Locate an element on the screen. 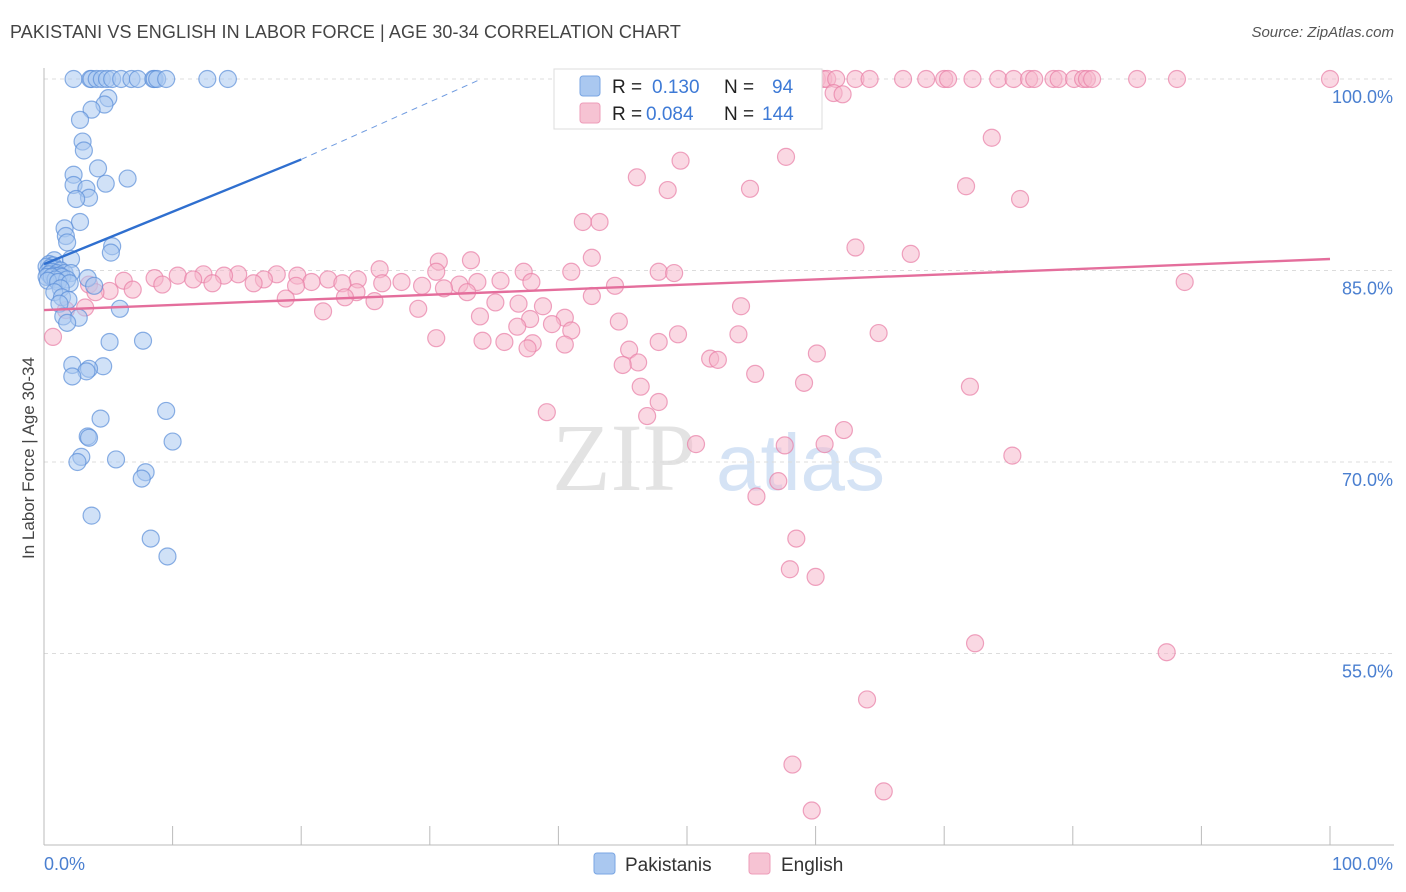  y-tick-label: 55.0% is located at coordinates (1367, 672).